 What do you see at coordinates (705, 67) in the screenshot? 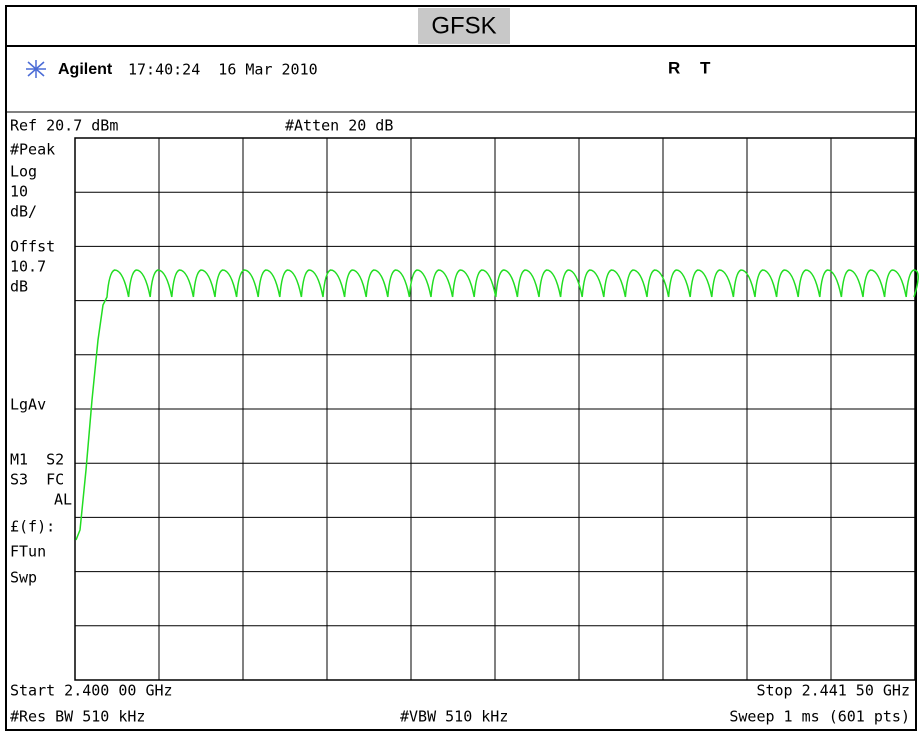
I see `status: T` at bounding box center [705, 67].